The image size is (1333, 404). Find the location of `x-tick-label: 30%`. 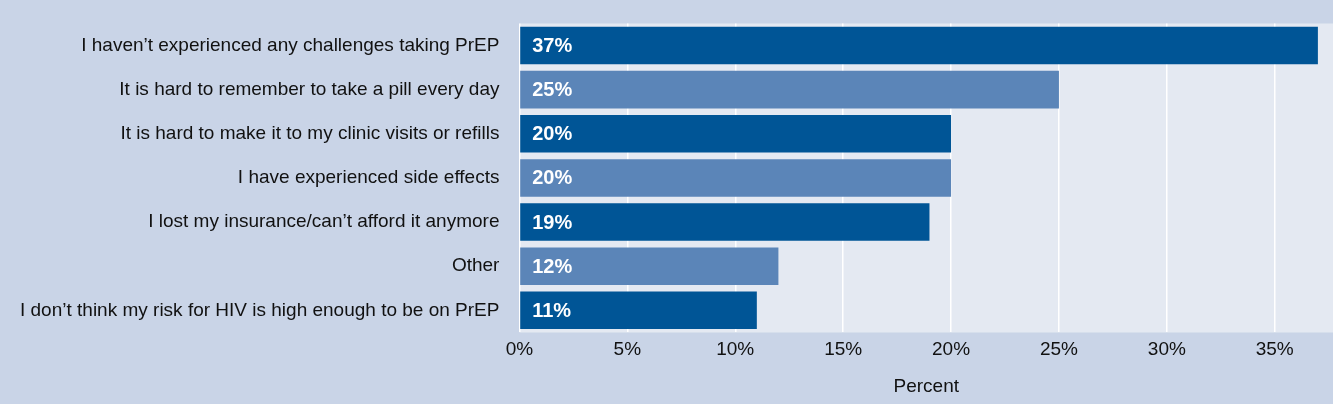

x-tick-label: 30% is located at coordinates (1166, 349).